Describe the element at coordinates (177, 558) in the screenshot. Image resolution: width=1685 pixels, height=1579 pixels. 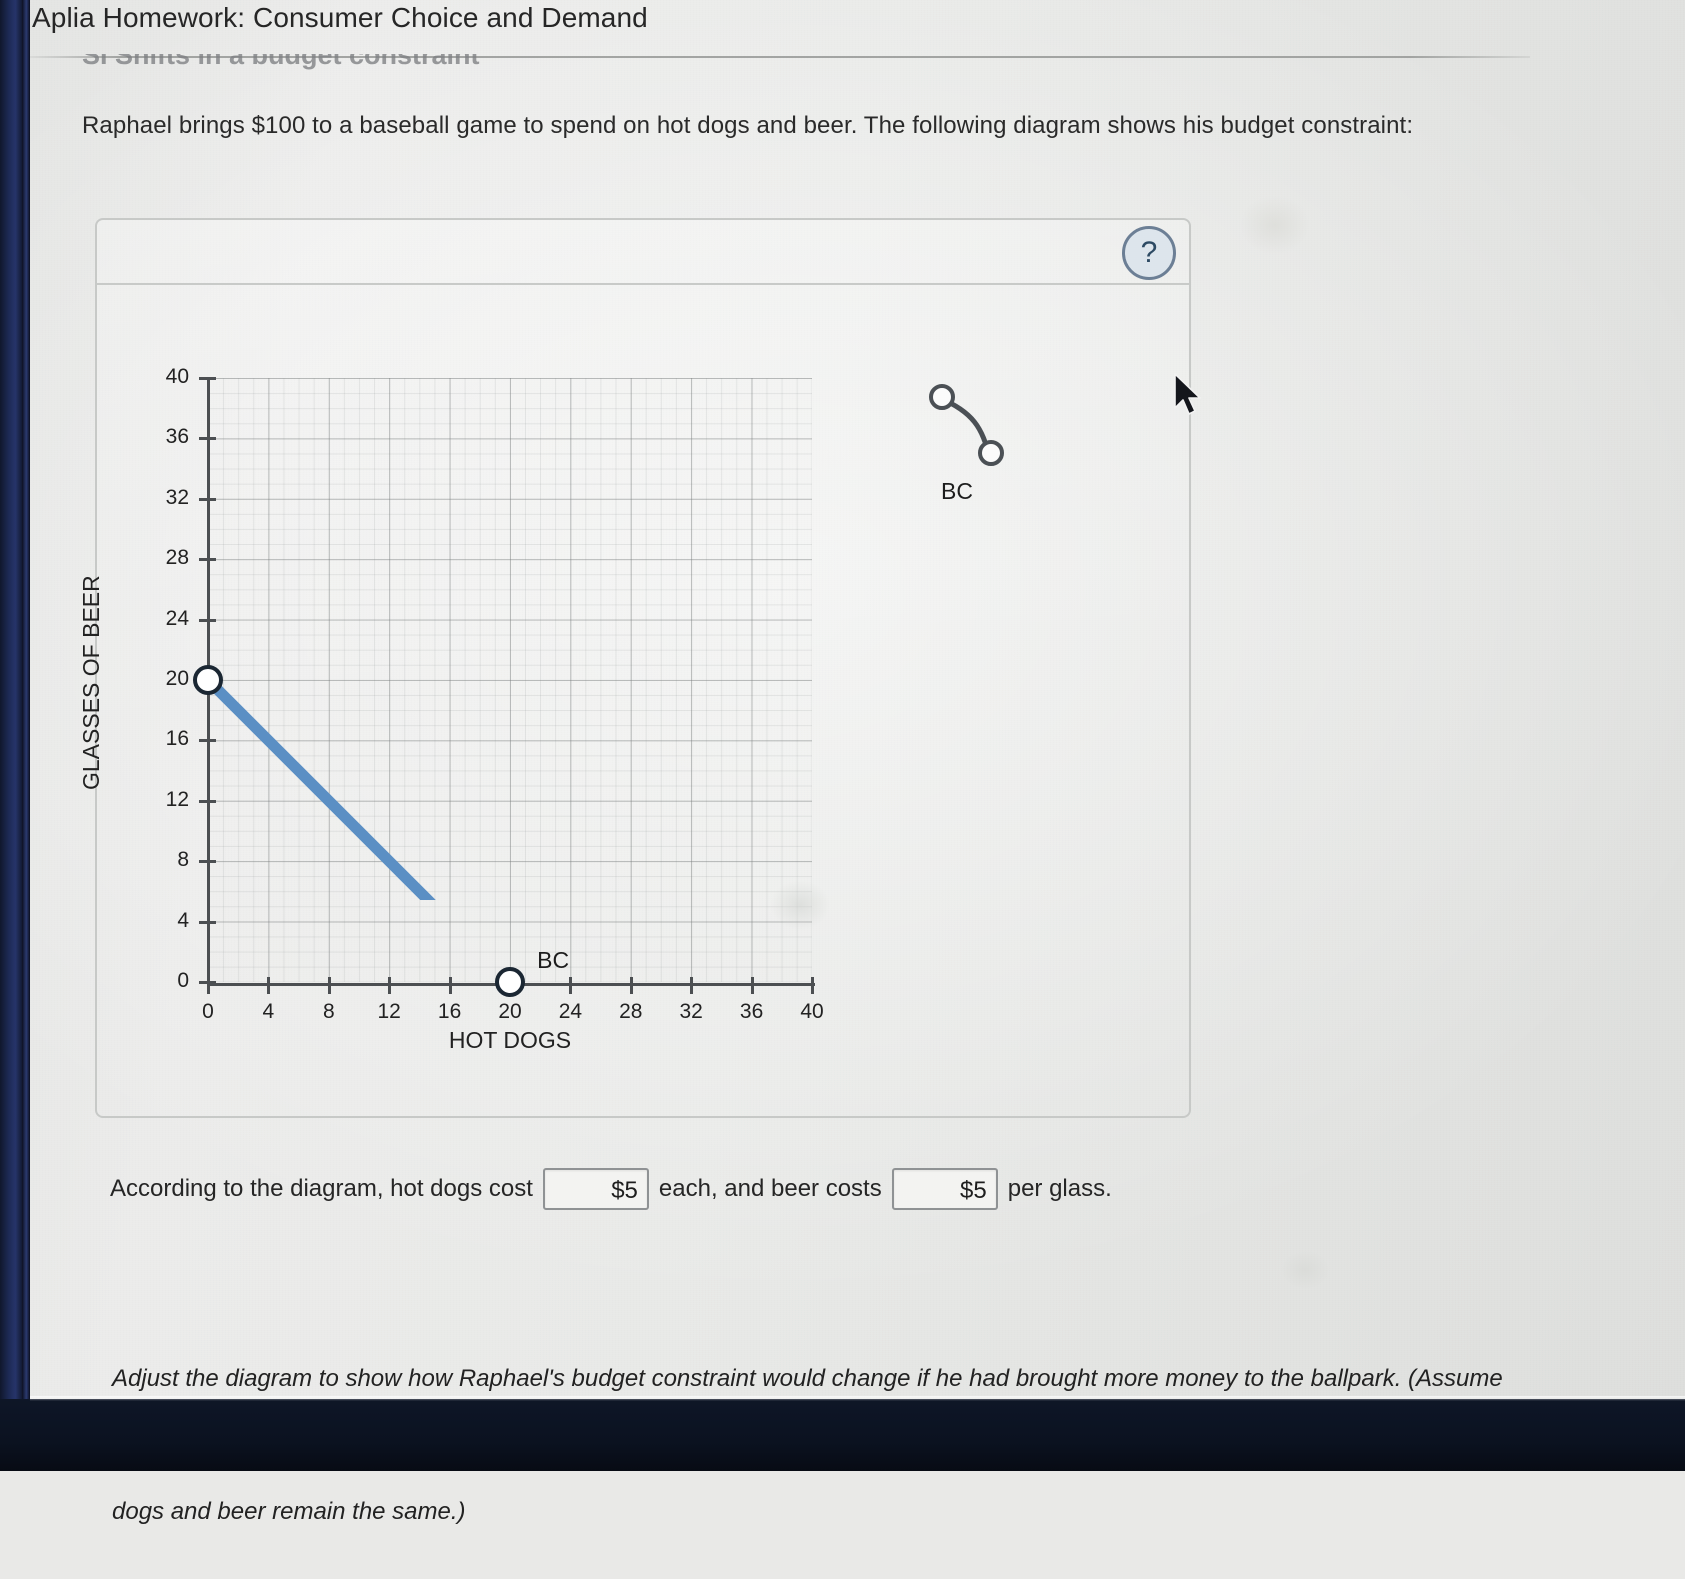
I see `y-tick-label: 28` at that location.